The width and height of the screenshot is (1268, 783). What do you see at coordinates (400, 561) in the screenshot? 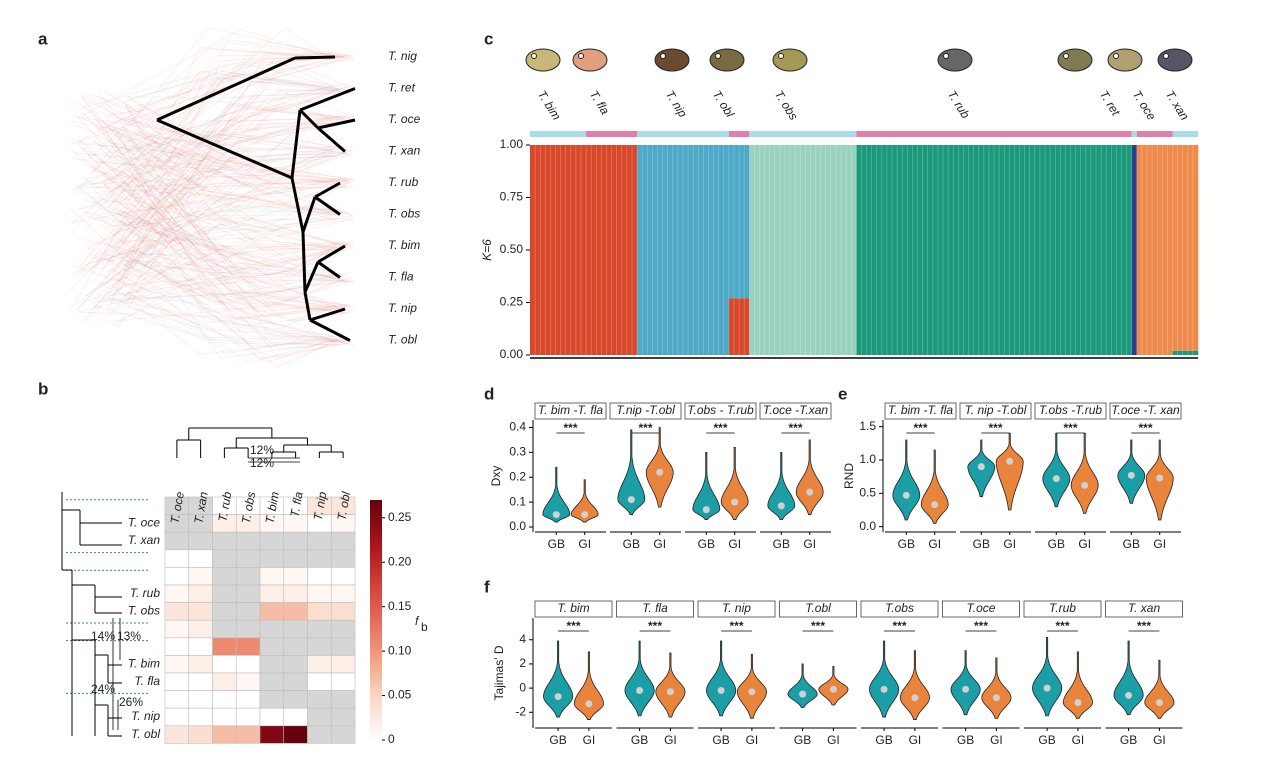
I see `colorbar-tick-label: 0.20` at bounding box center [400, 561].